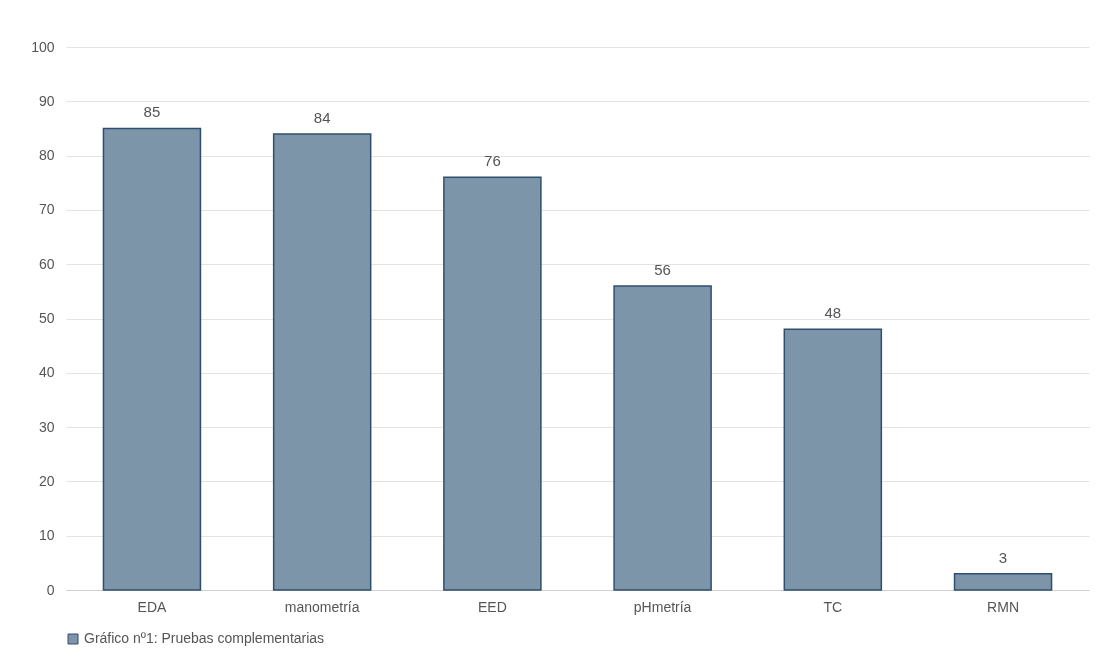 Image resolution: width=1114 pixels, height=666 pixels. I want to click on data-label: 3, so click(1003, 557).